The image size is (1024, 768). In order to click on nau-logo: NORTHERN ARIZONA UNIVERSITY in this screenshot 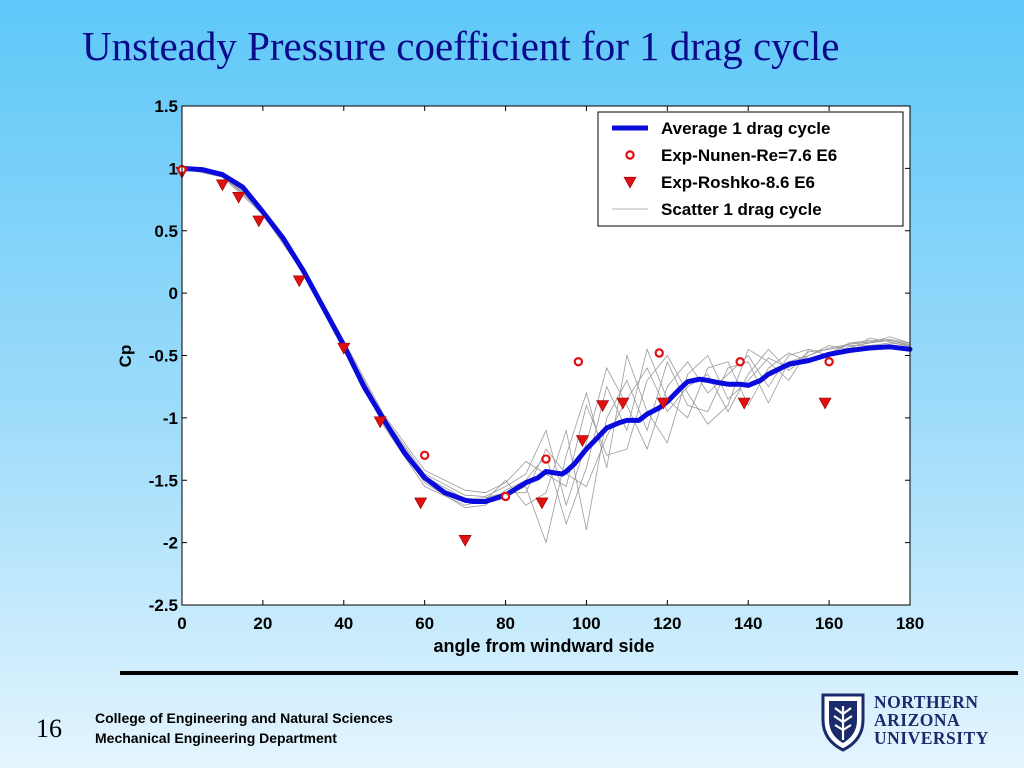, I will do `click(910, 722)`.